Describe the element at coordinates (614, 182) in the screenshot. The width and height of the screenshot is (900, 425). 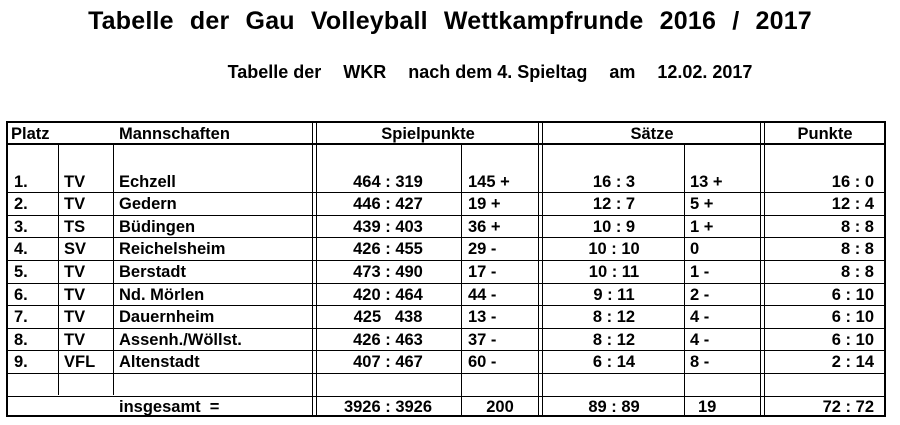
I see `cell-saetze: 16 : 3` at that location.